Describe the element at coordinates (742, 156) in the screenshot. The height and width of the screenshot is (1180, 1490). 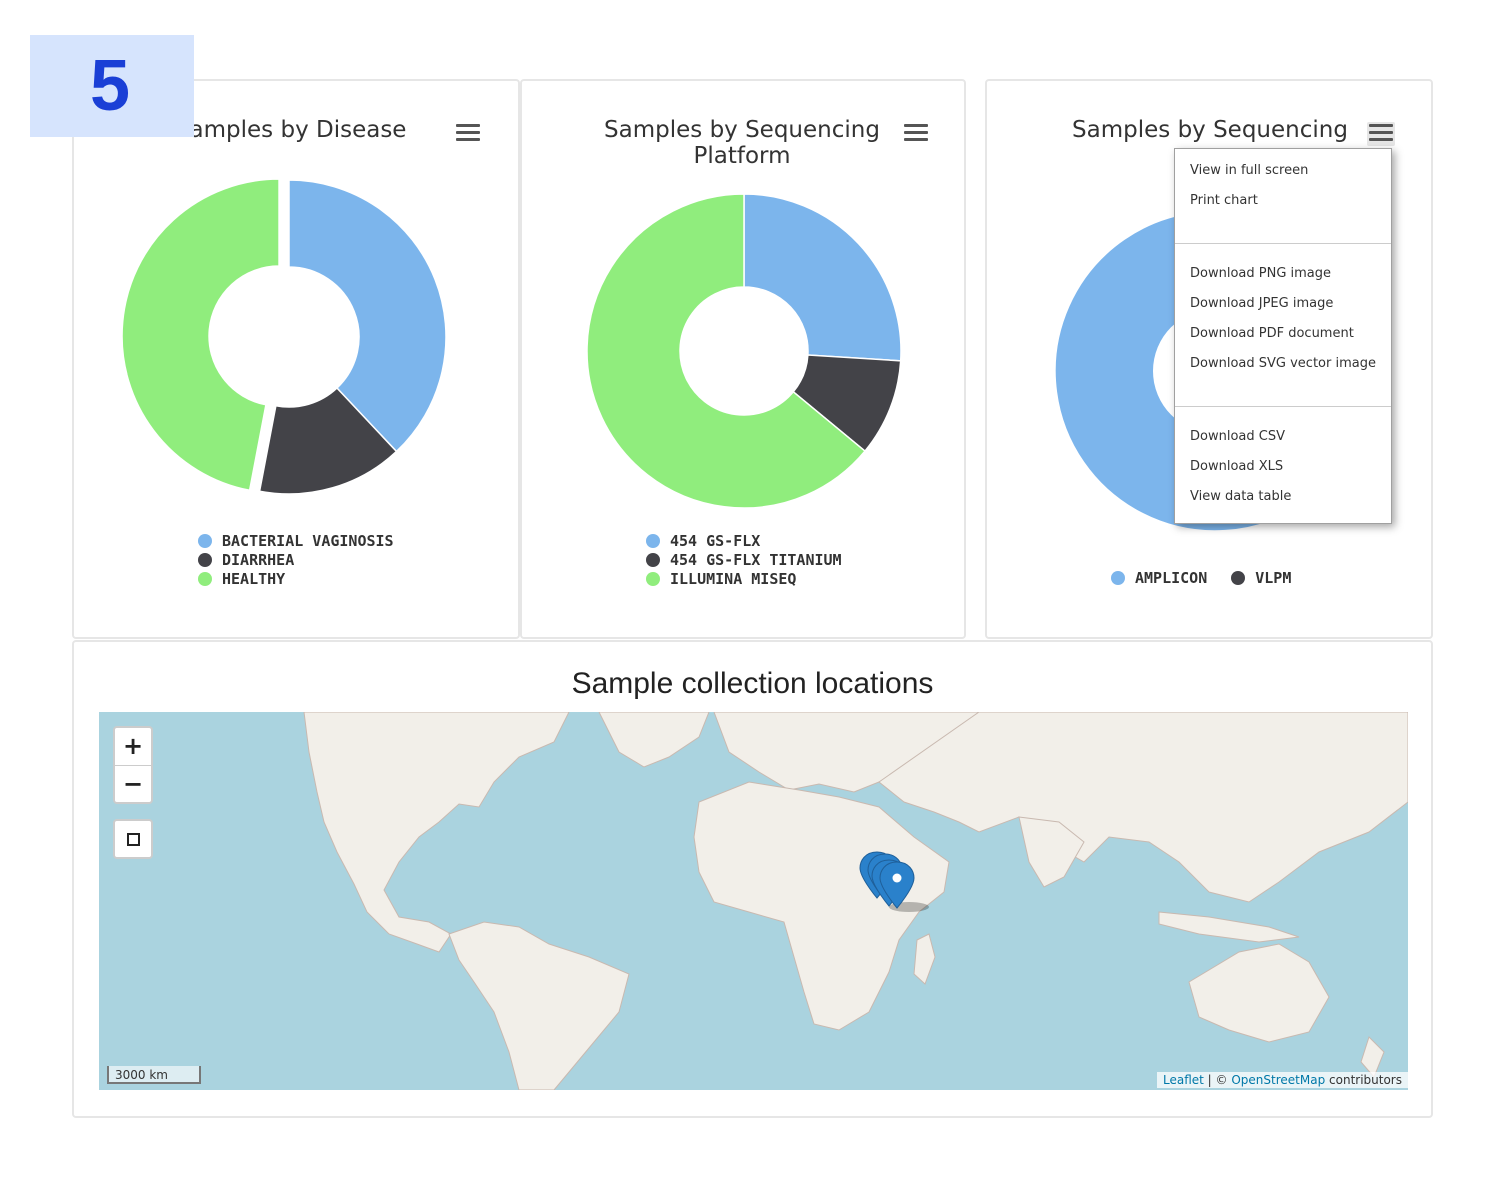
I see `chart-title-line: Platform` at that location.